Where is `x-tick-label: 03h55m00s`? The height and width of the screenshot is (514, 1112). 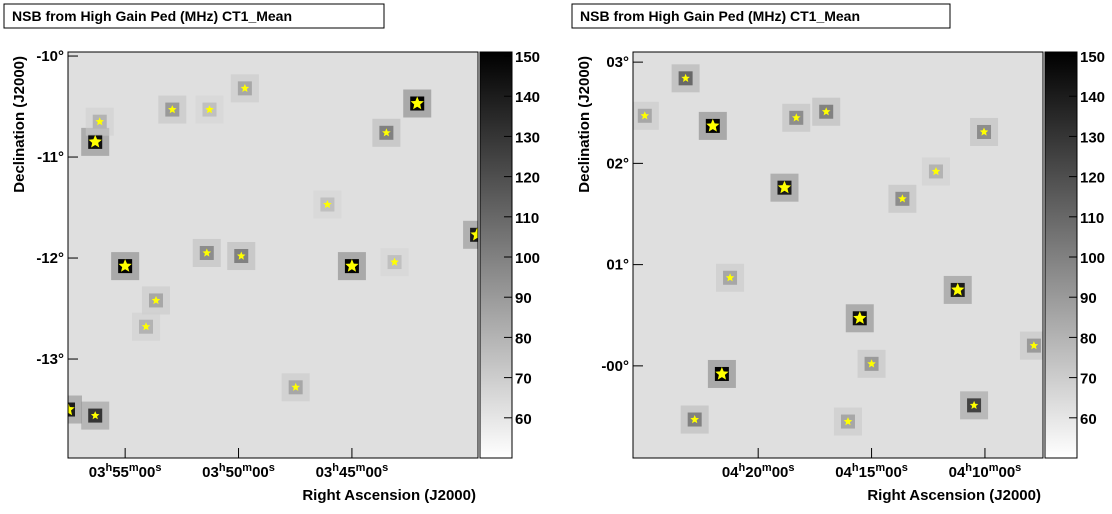 x-tick-label: 03h55m00s is located at coordinates (125, 471).